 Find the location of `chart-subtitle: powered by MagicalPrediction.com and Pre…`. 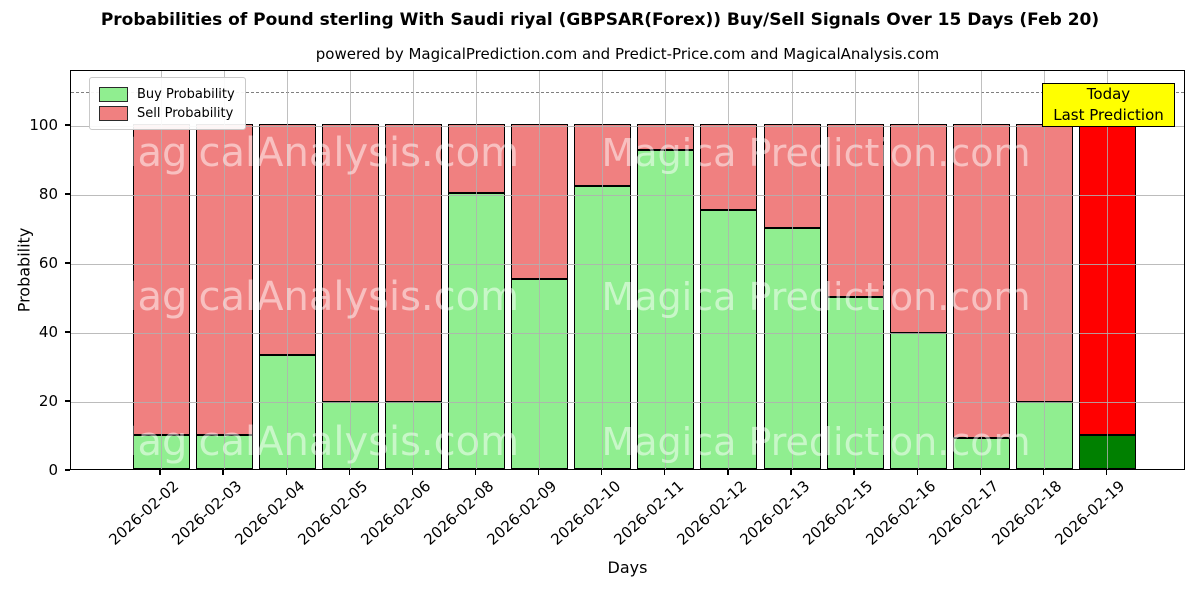

chart-subtitle: powered by MagicalPrediction.com and Pre… is located at coordinates (627, 54).